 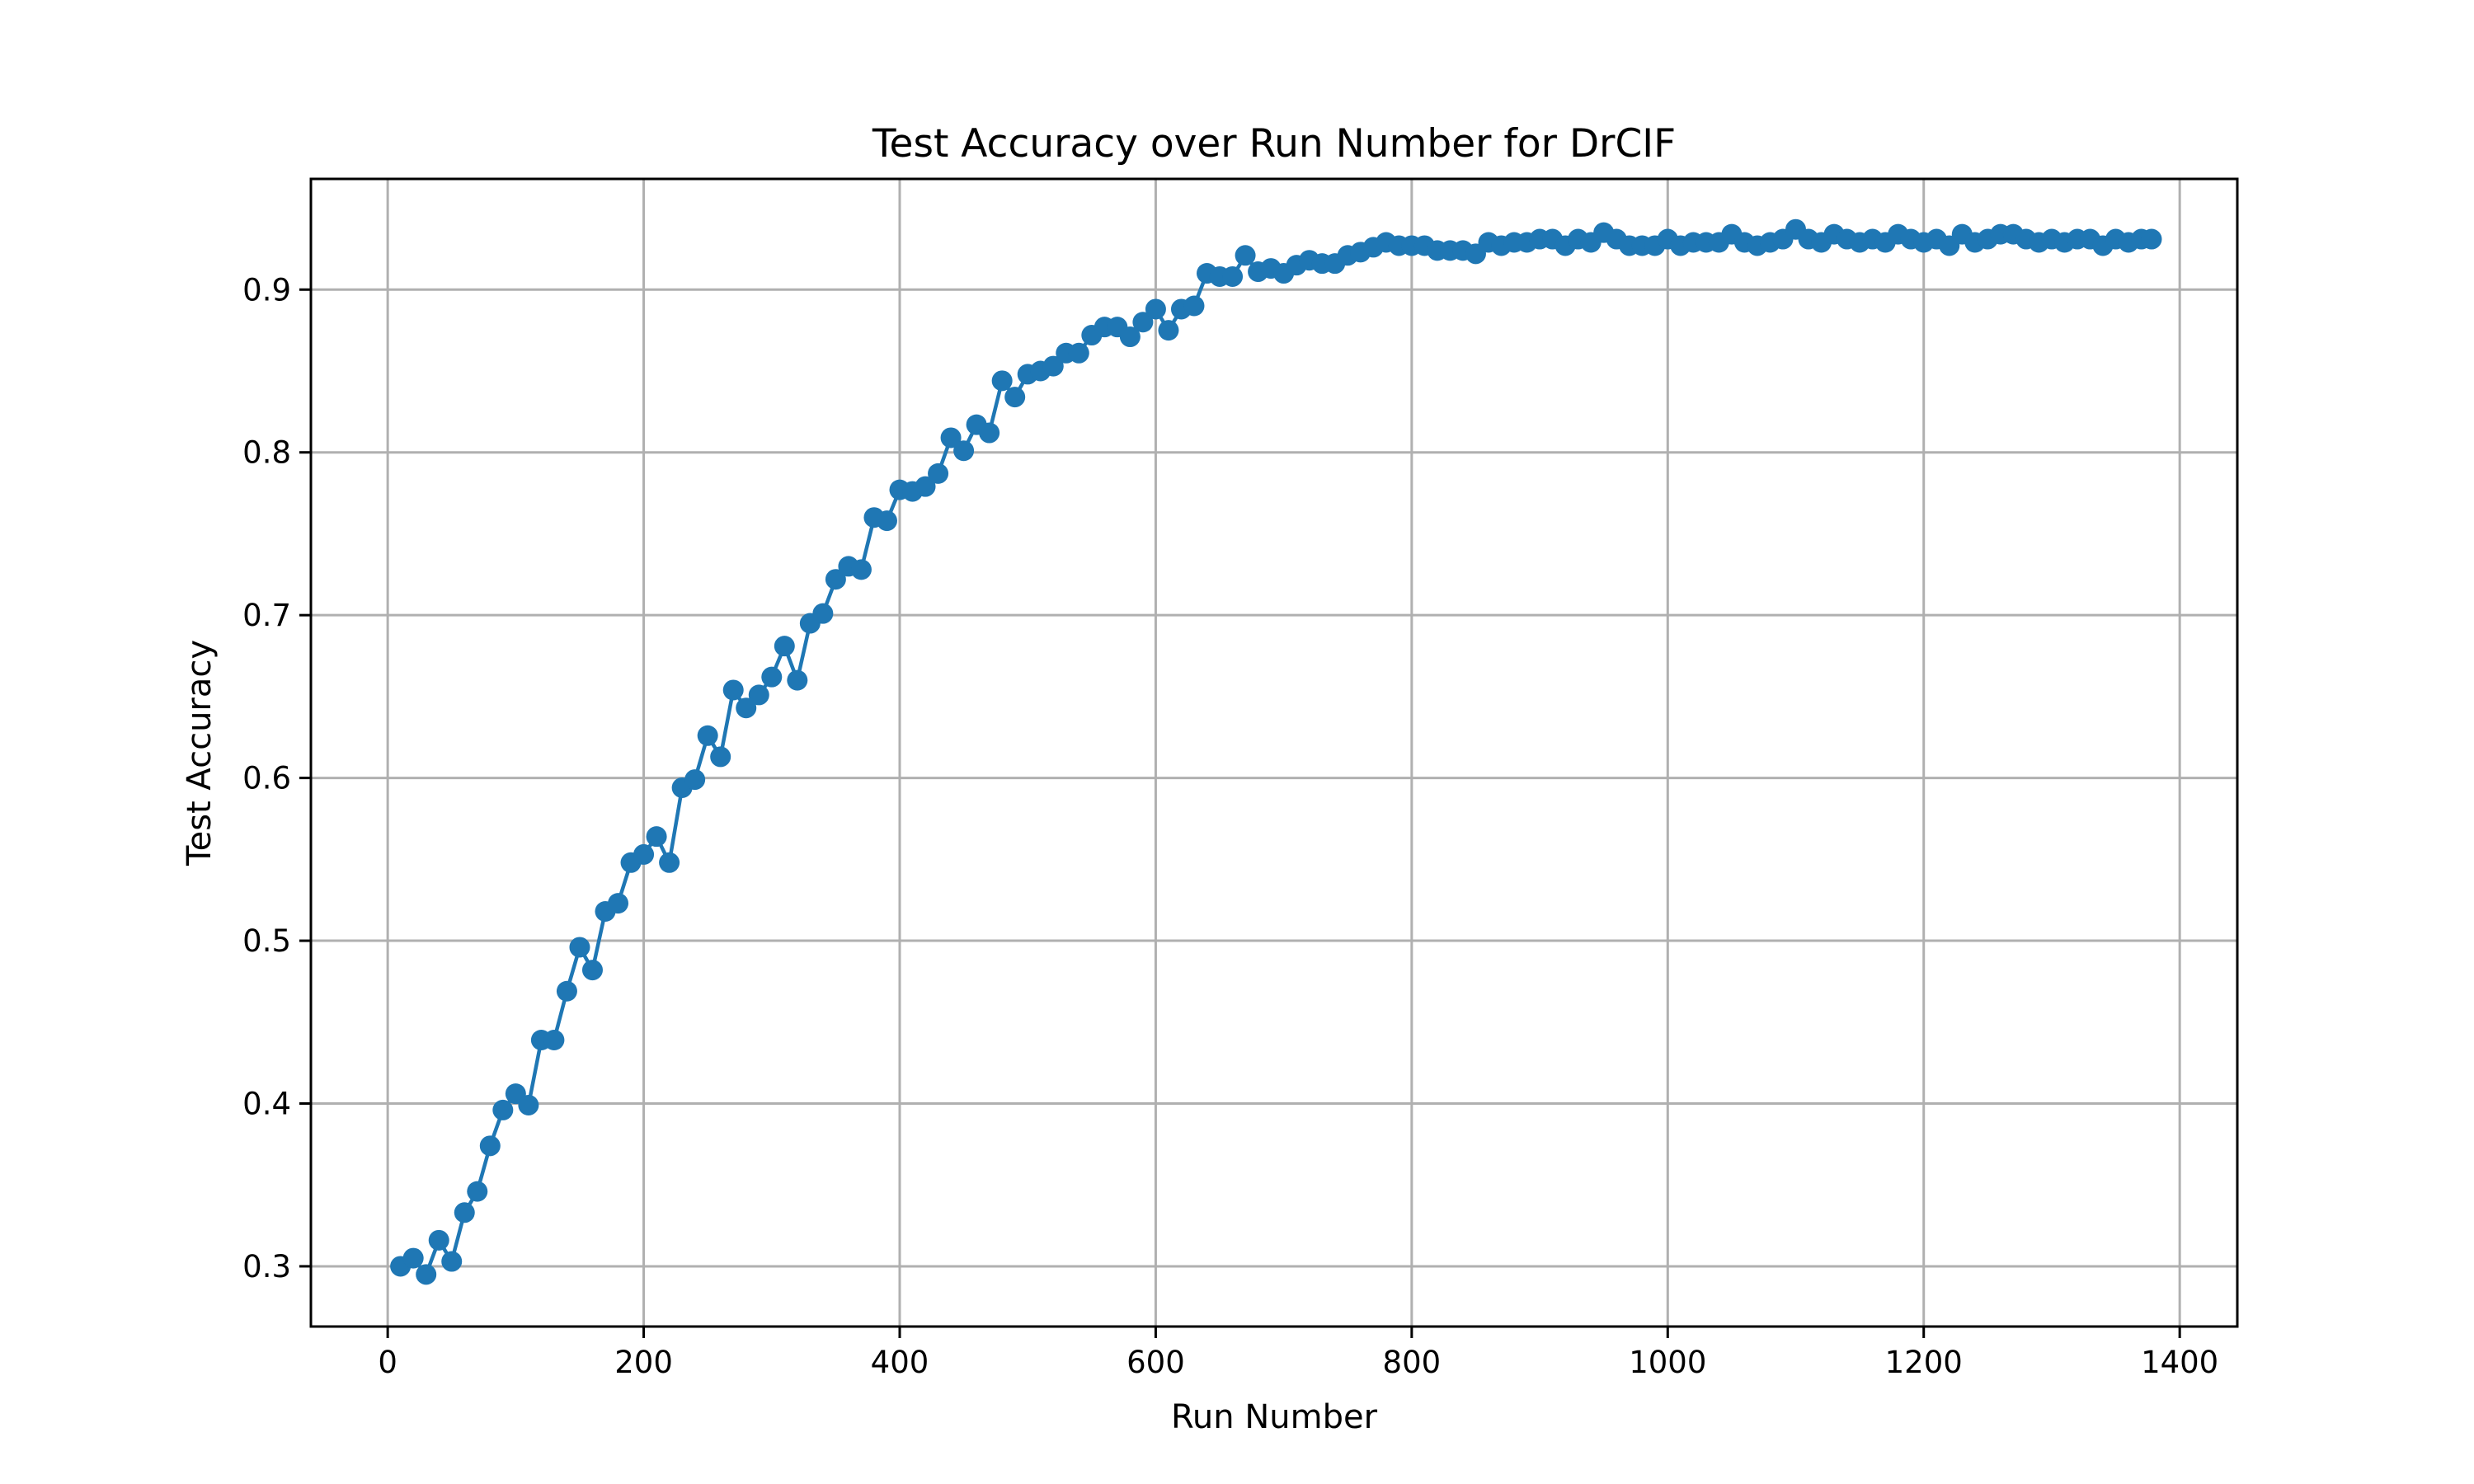 I want to click on y-tick-label: 0.9, so click(x=266, y=290).